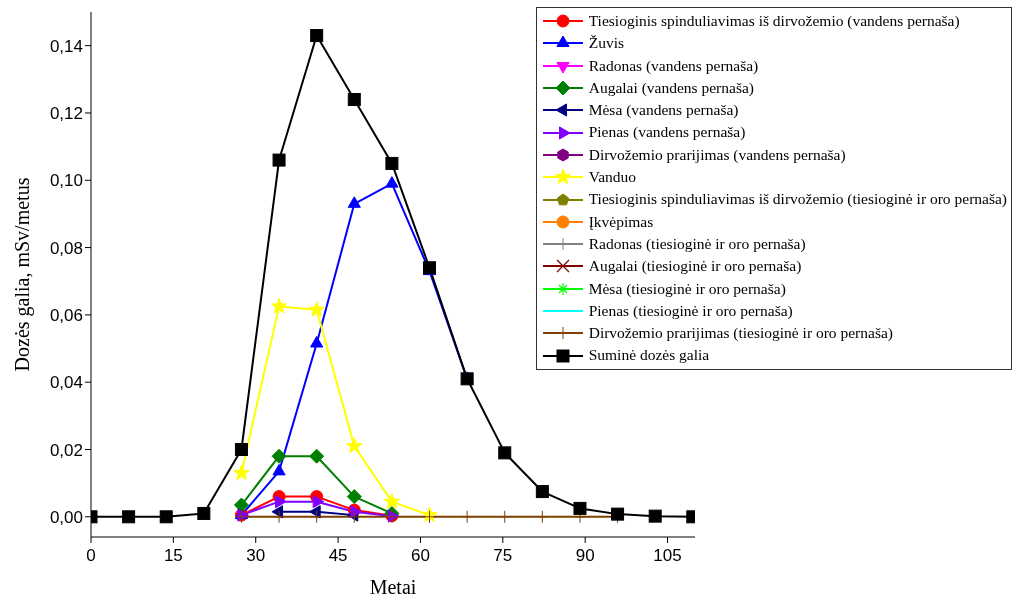  What do you see at coordinates (649, 355) in the screenshot?
I see `legend-label: Suminė dozės galia` at bounding box center [649, 355].